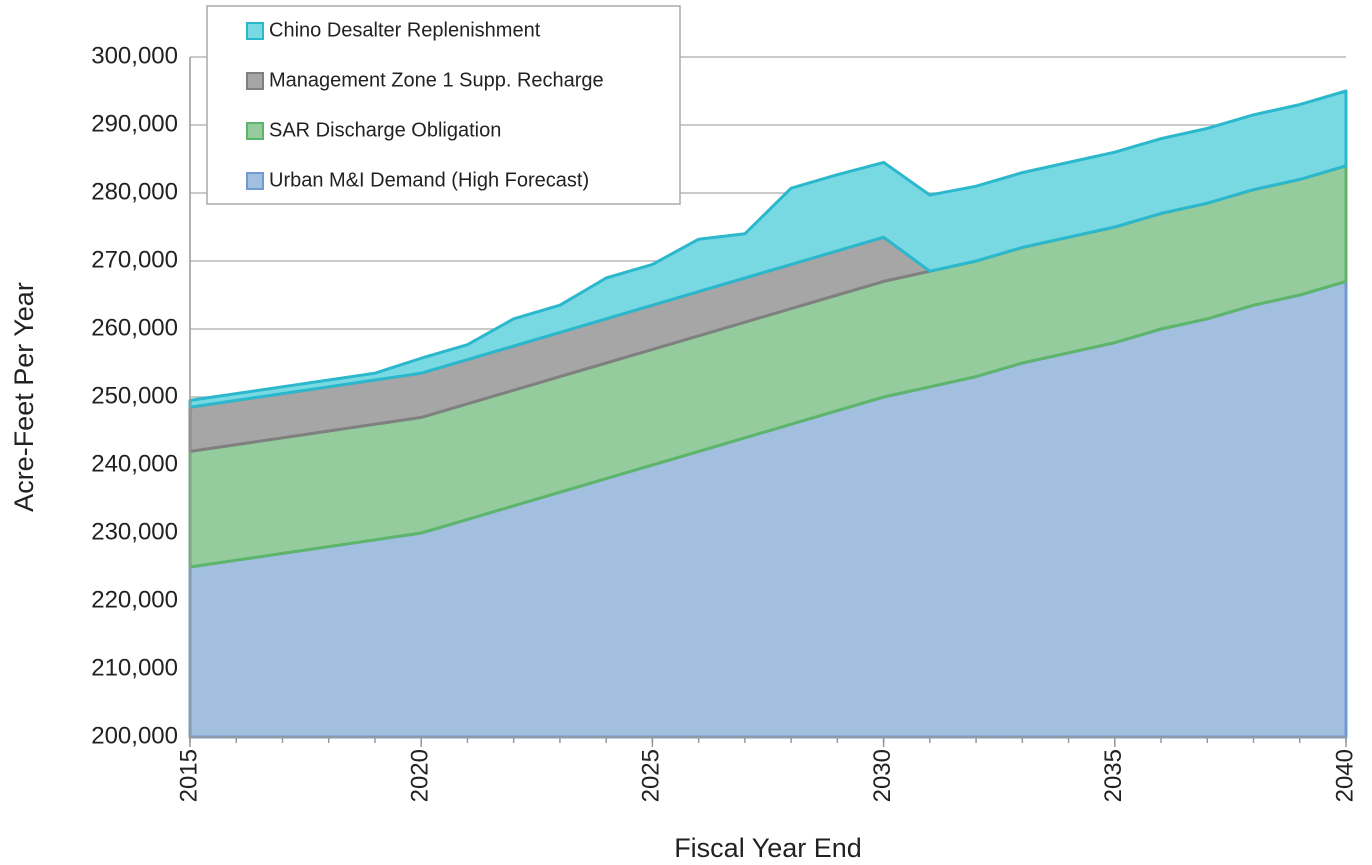 This screenshot has width=1372, height=865. I want to click on y-tick-label: 230,000, so click(134, 531).